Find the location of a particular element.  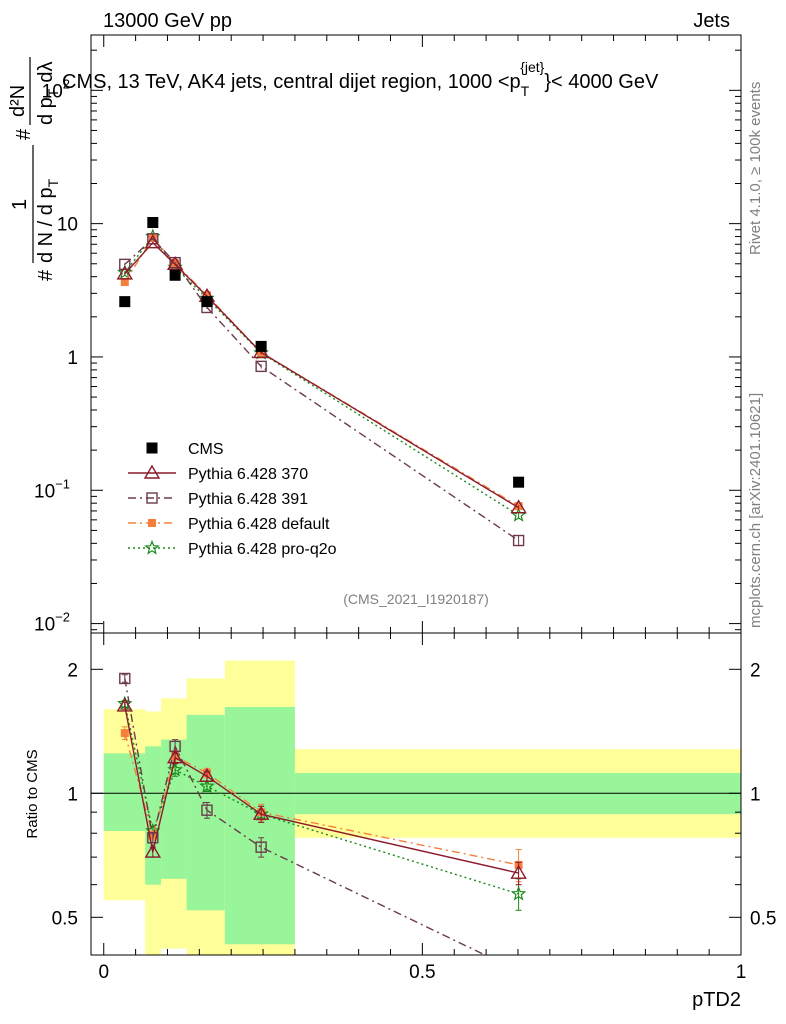

main-title-tail: }< 4000 GeV is located at coordinates (601, 82).